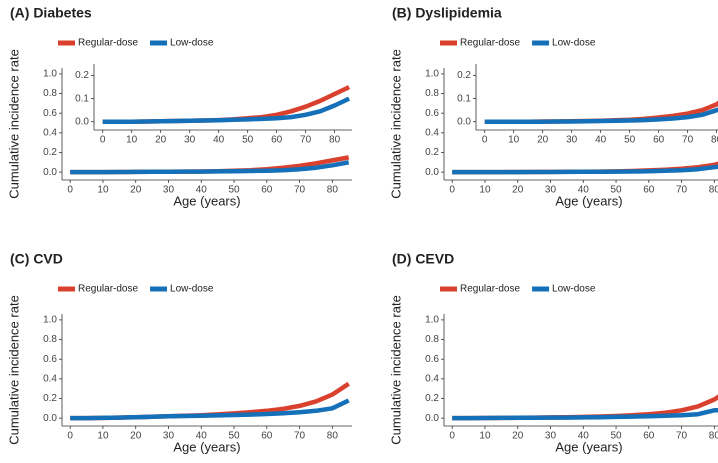 The width and height of the screenshot is (718, 463). Describe the element at coordinates (36, 259) in the screenshot. I see `chart-title: (C) CVD` at that location.